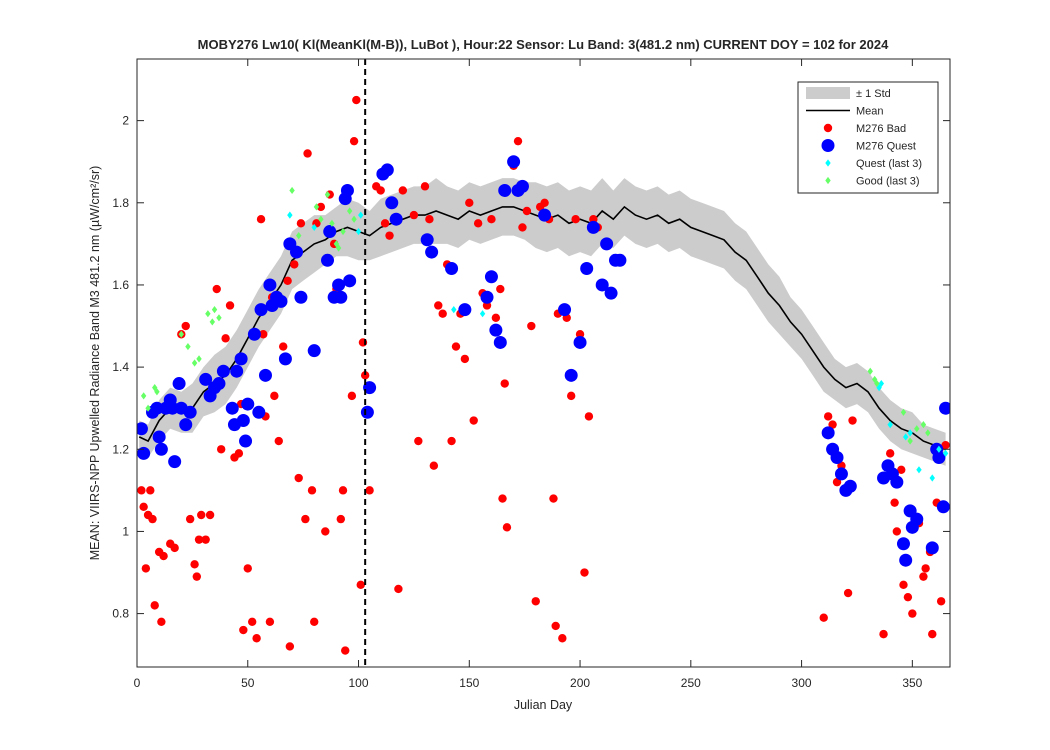 Image resolution: width=1050 pixels, height=750 pixels. Describe the element at coordinates (888, 182) in the screenshot. I see `legend-label-good-last-3: Good (last 3)` at that location.